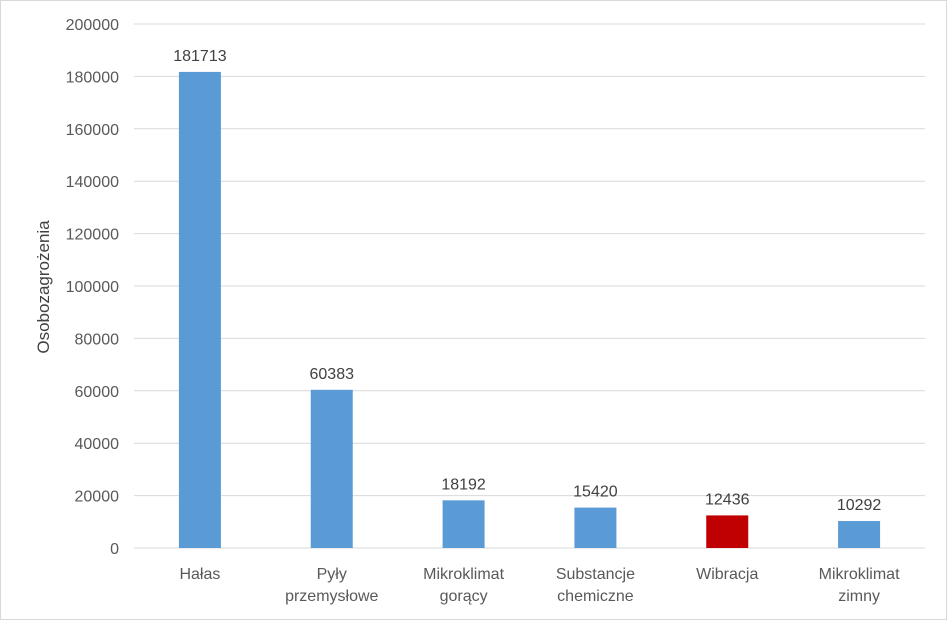  What do you see at coordinates (97, 392) in the screenshot?
I see `y-tick-label: 60000` at bounding box center [97, 392].